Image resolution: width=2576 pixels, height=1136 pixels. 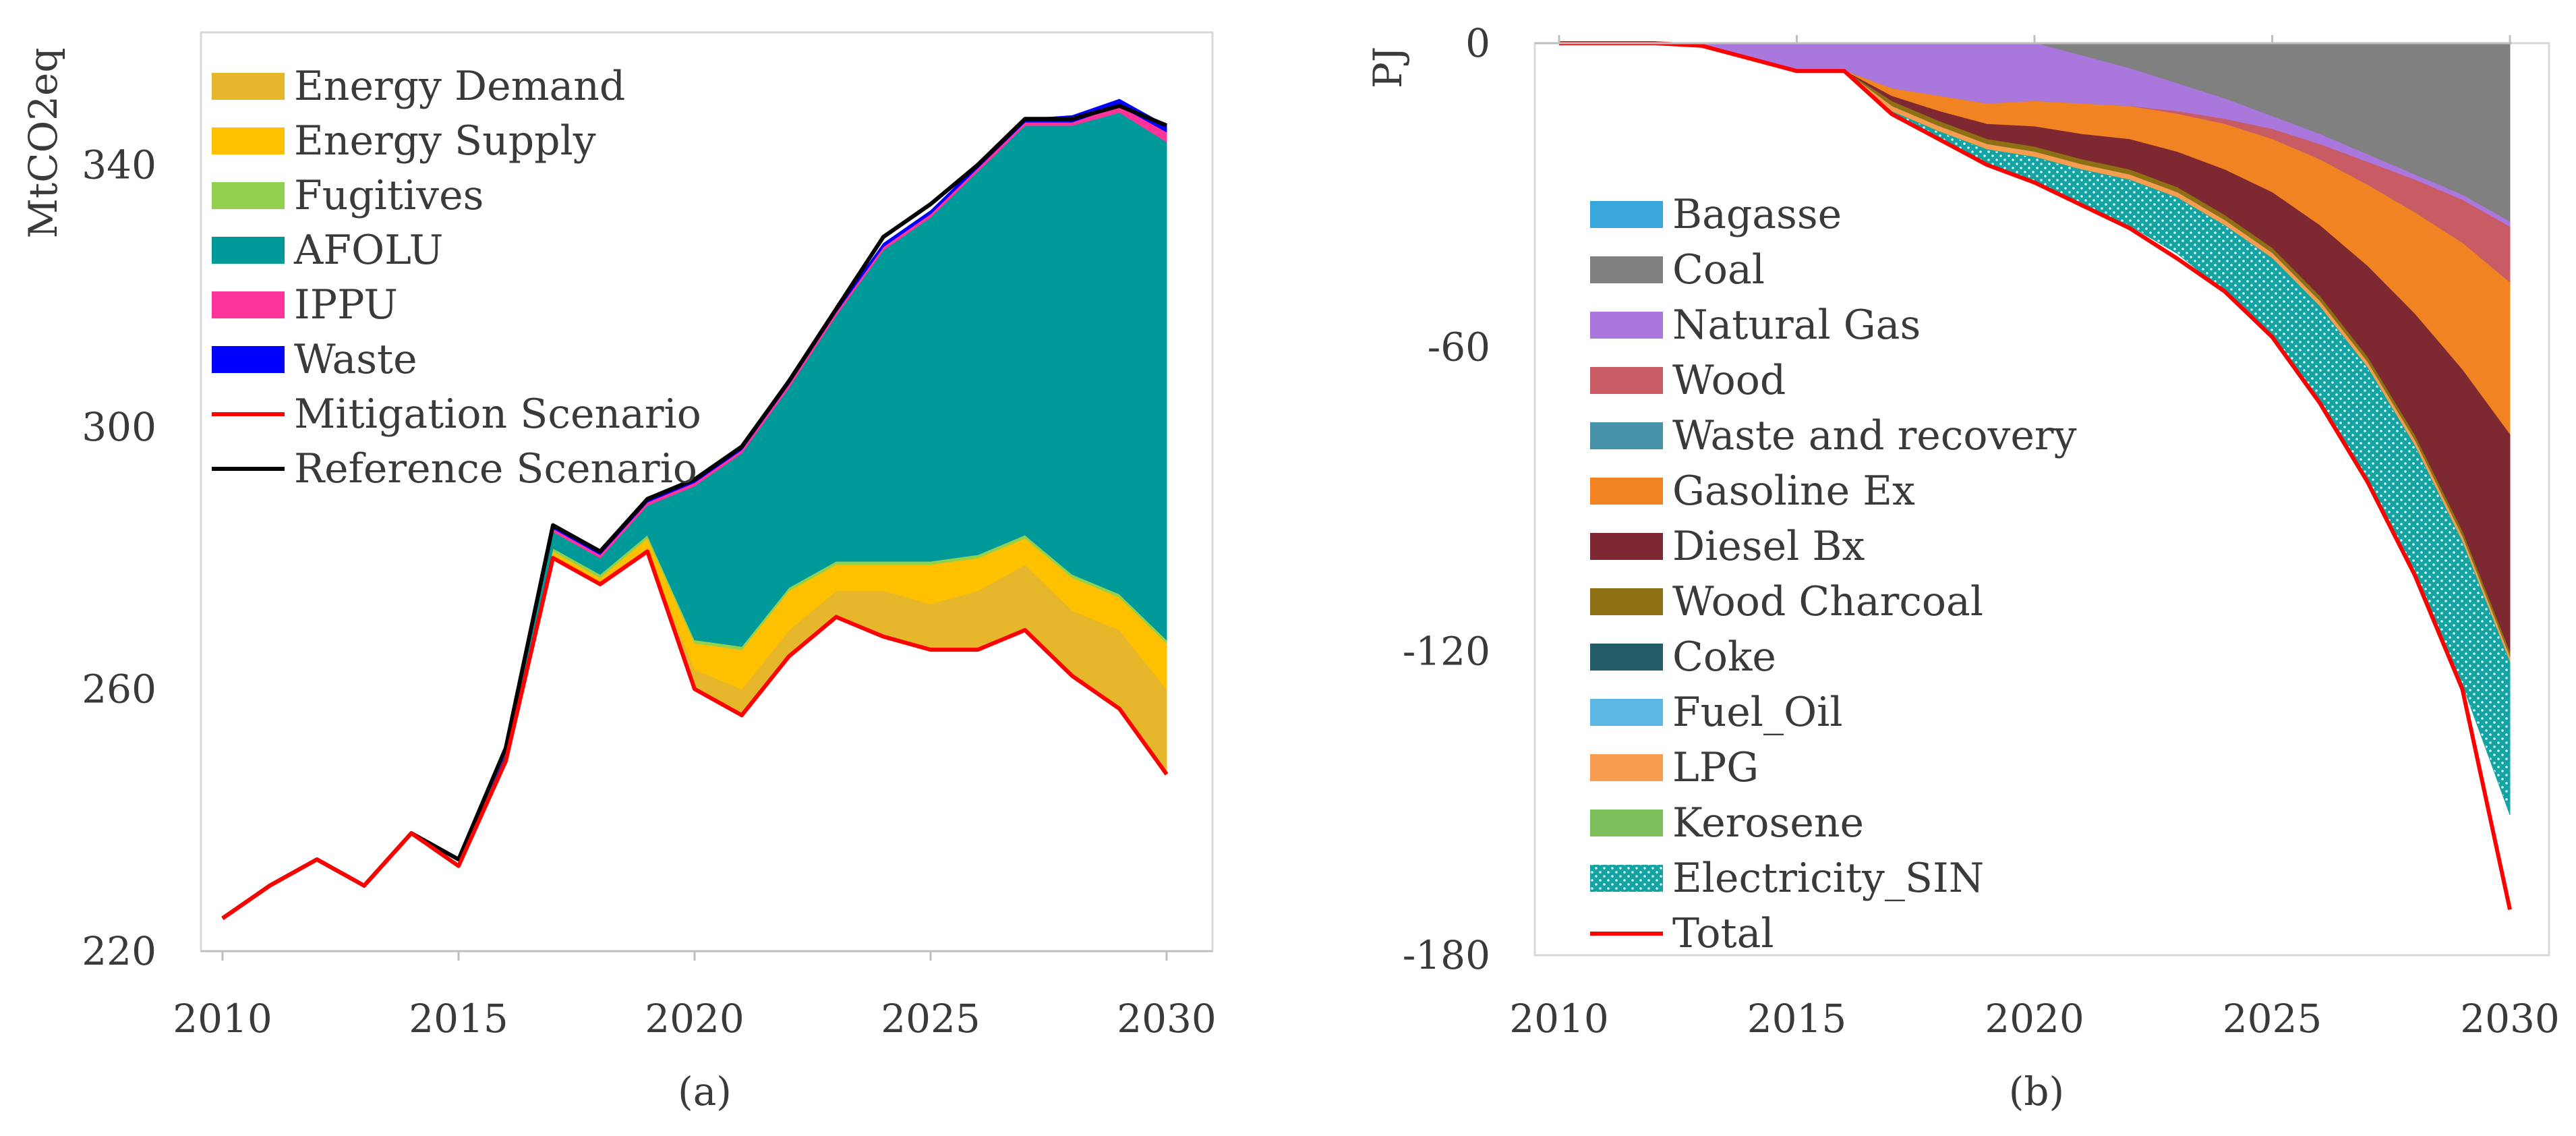 I want to click on chart-a-x-ticks: 2010 2015 2020 2025 2030, so click(x=695, y=996).